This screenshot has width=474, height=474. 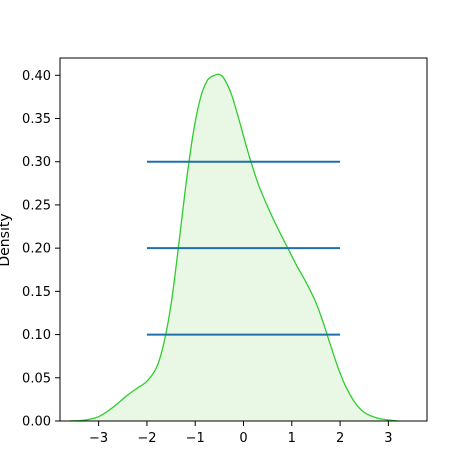 I want to click on x-tick-label: 0, so click(x=243, y=438).